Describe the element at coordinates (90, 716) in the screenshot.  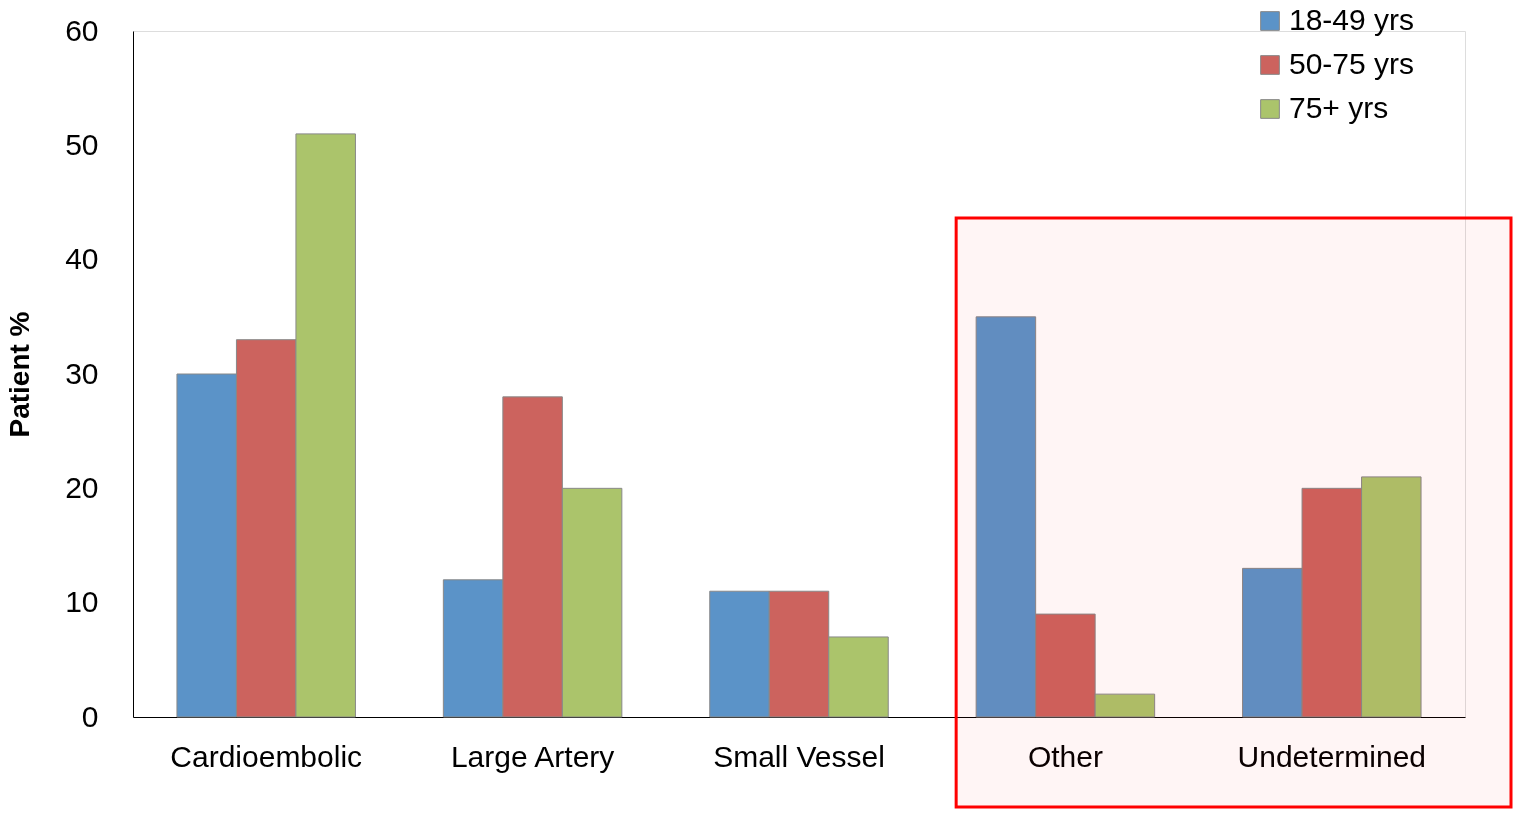
I see `y-tick-label: 0` at that location.